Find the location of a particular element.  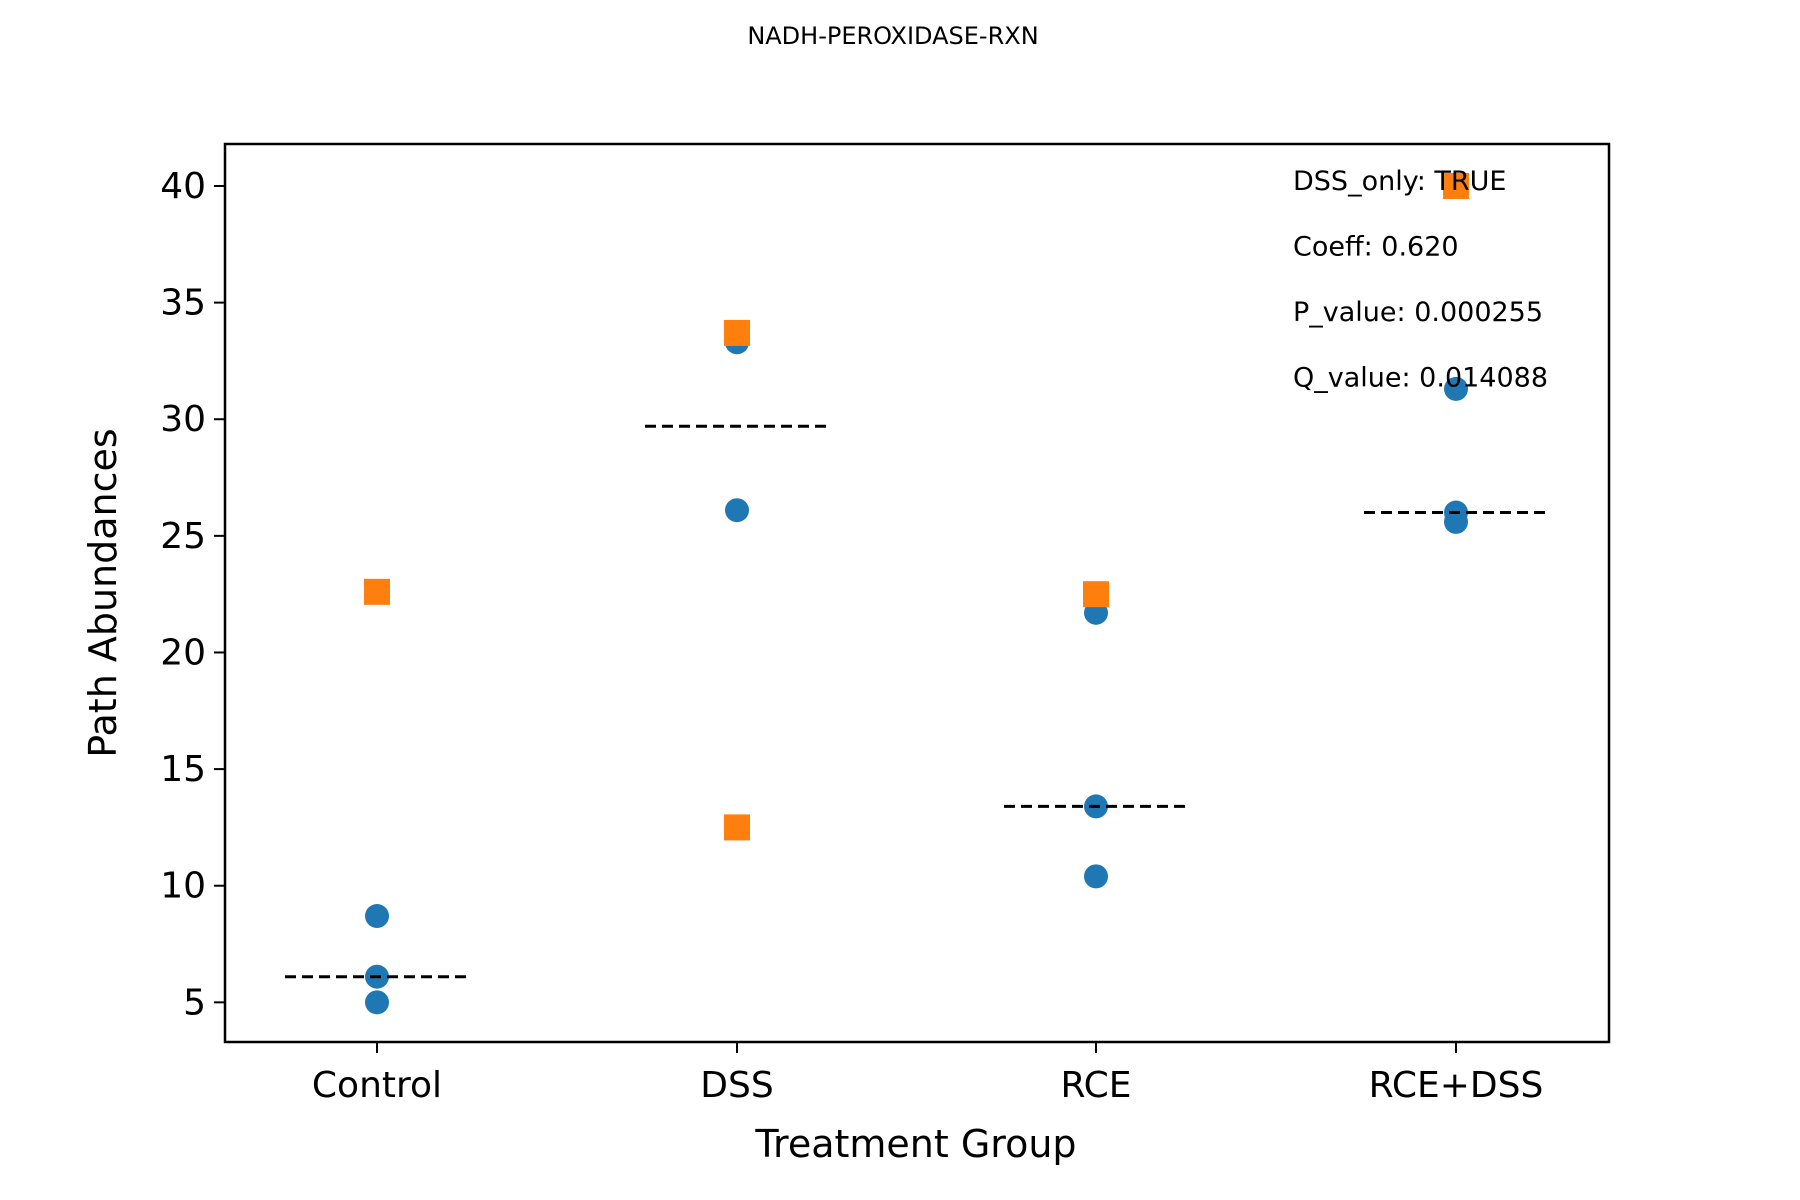

stats-annotation: P_value: 0.000255 is located at coordinates (1418, 312).